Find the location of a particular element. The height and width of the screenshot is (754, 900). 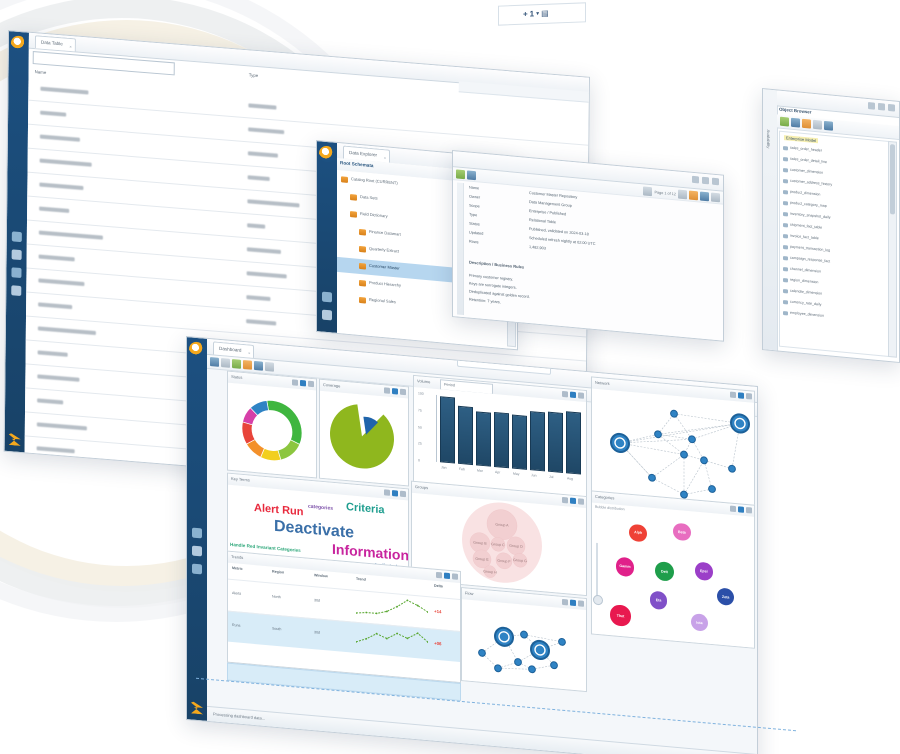

bubble: Iota is located at coordinates (699, 622).